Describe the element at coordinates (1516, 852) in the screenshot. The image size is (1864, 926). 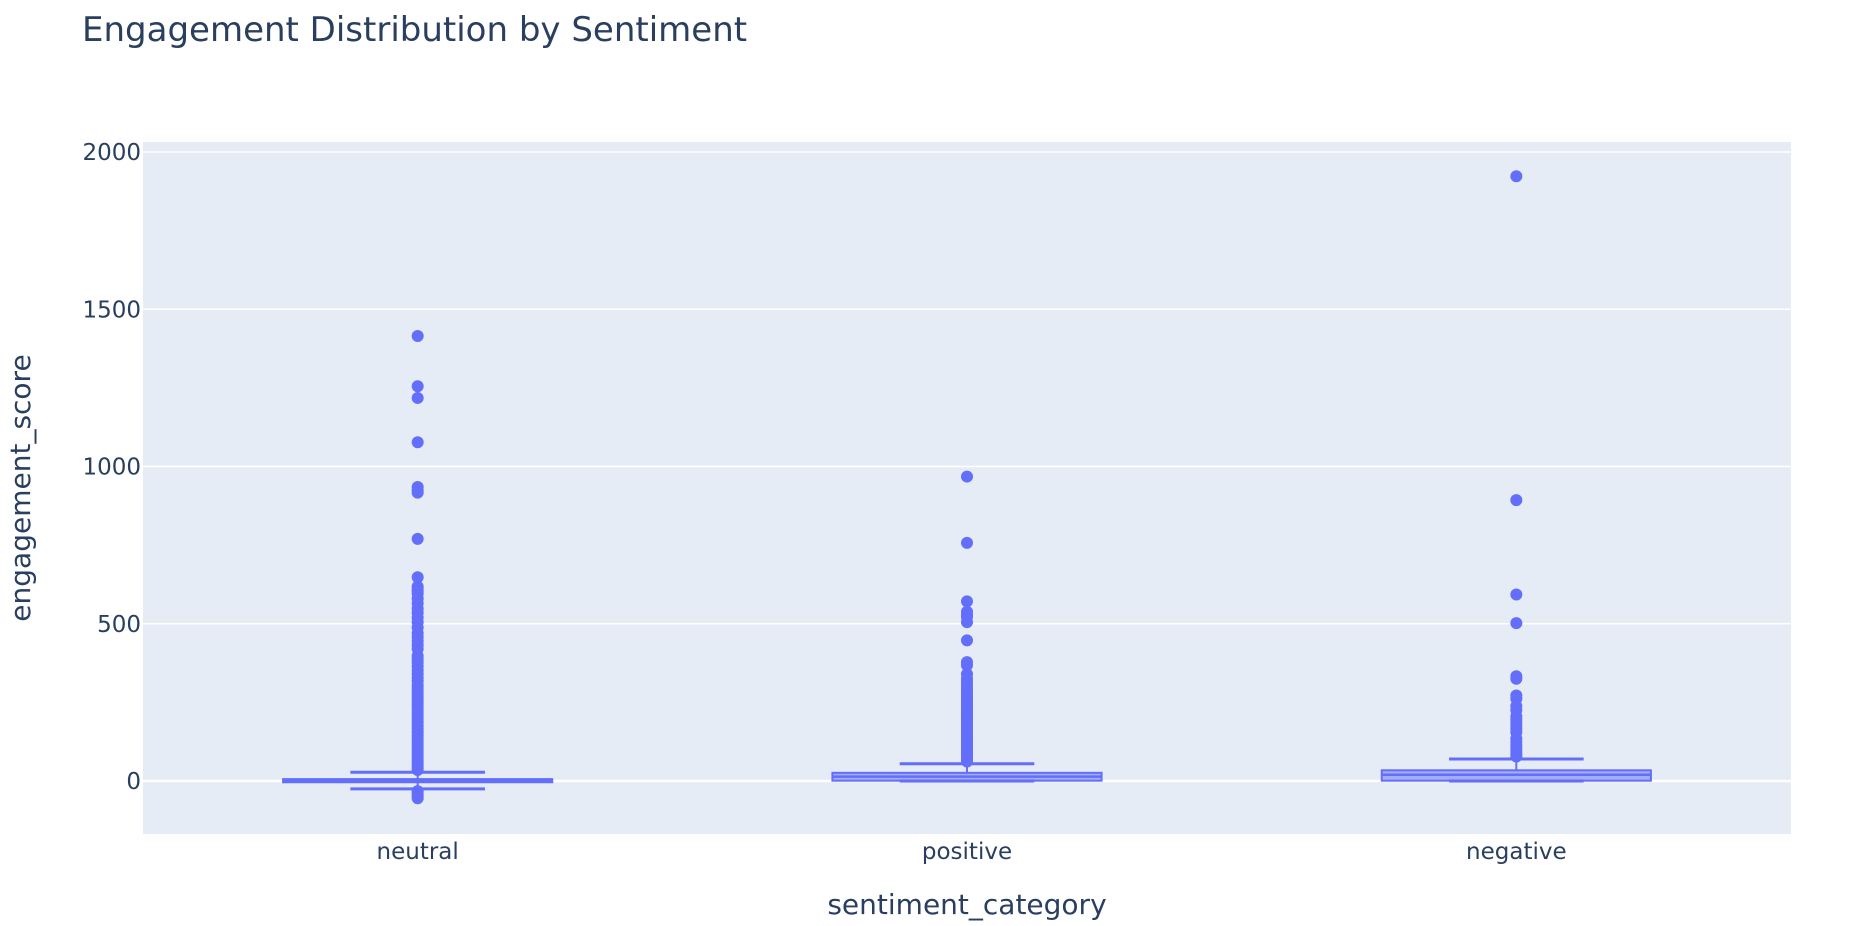
I see `x-tick-label: negative` at that location.